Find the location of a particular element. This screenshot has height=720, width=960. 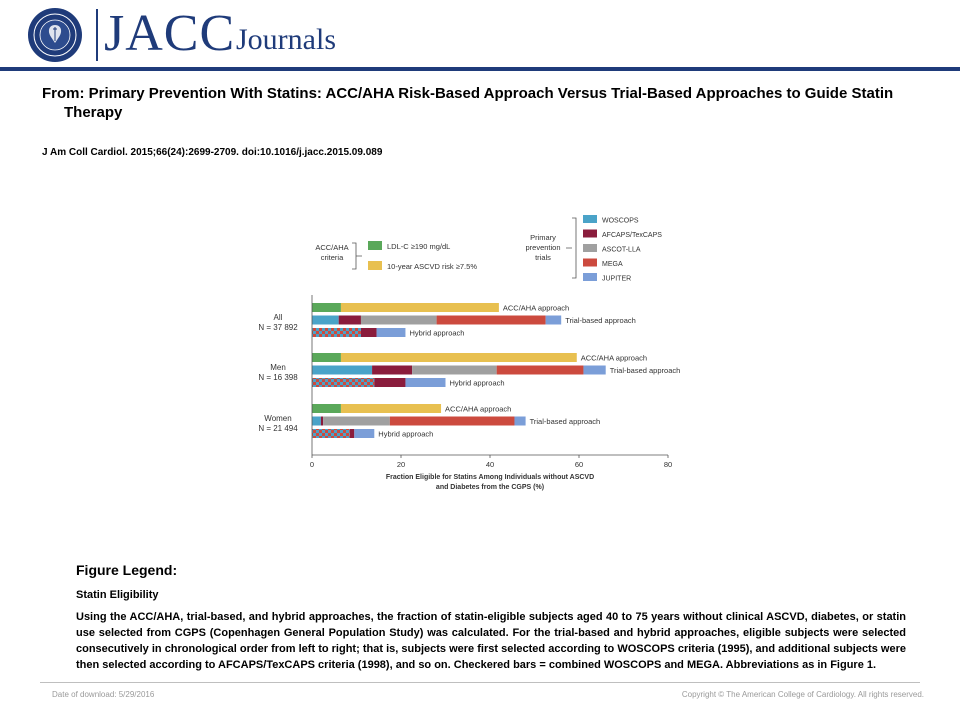

x-tick-label: 0 is located at coordinates (312, 464).